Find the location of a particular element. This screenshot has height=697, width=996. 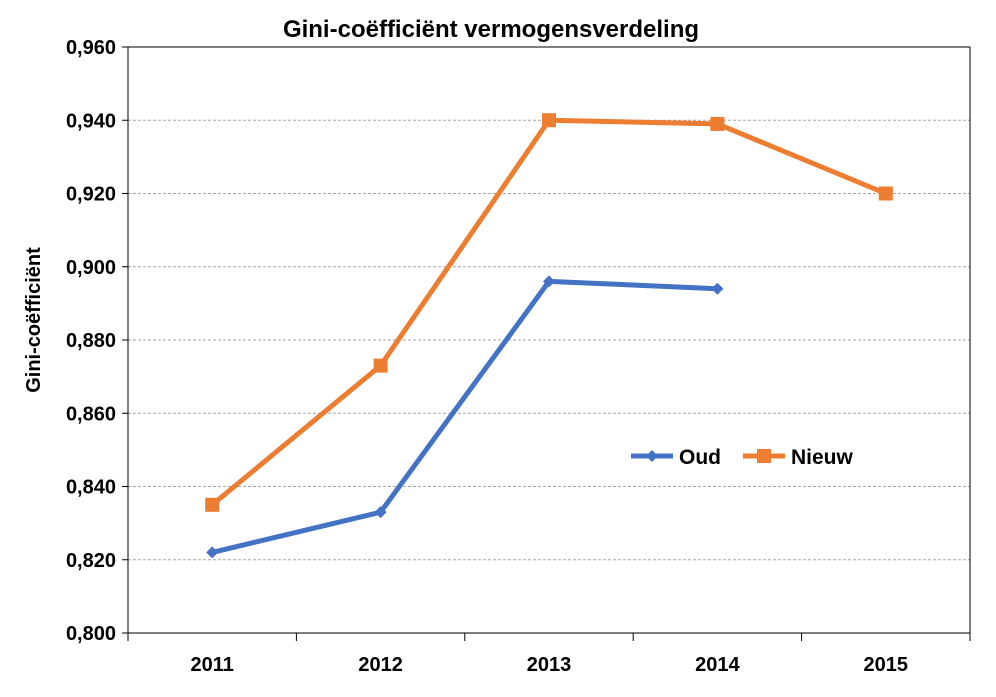

legend-label: Oud is located at coordinates (700, 457).